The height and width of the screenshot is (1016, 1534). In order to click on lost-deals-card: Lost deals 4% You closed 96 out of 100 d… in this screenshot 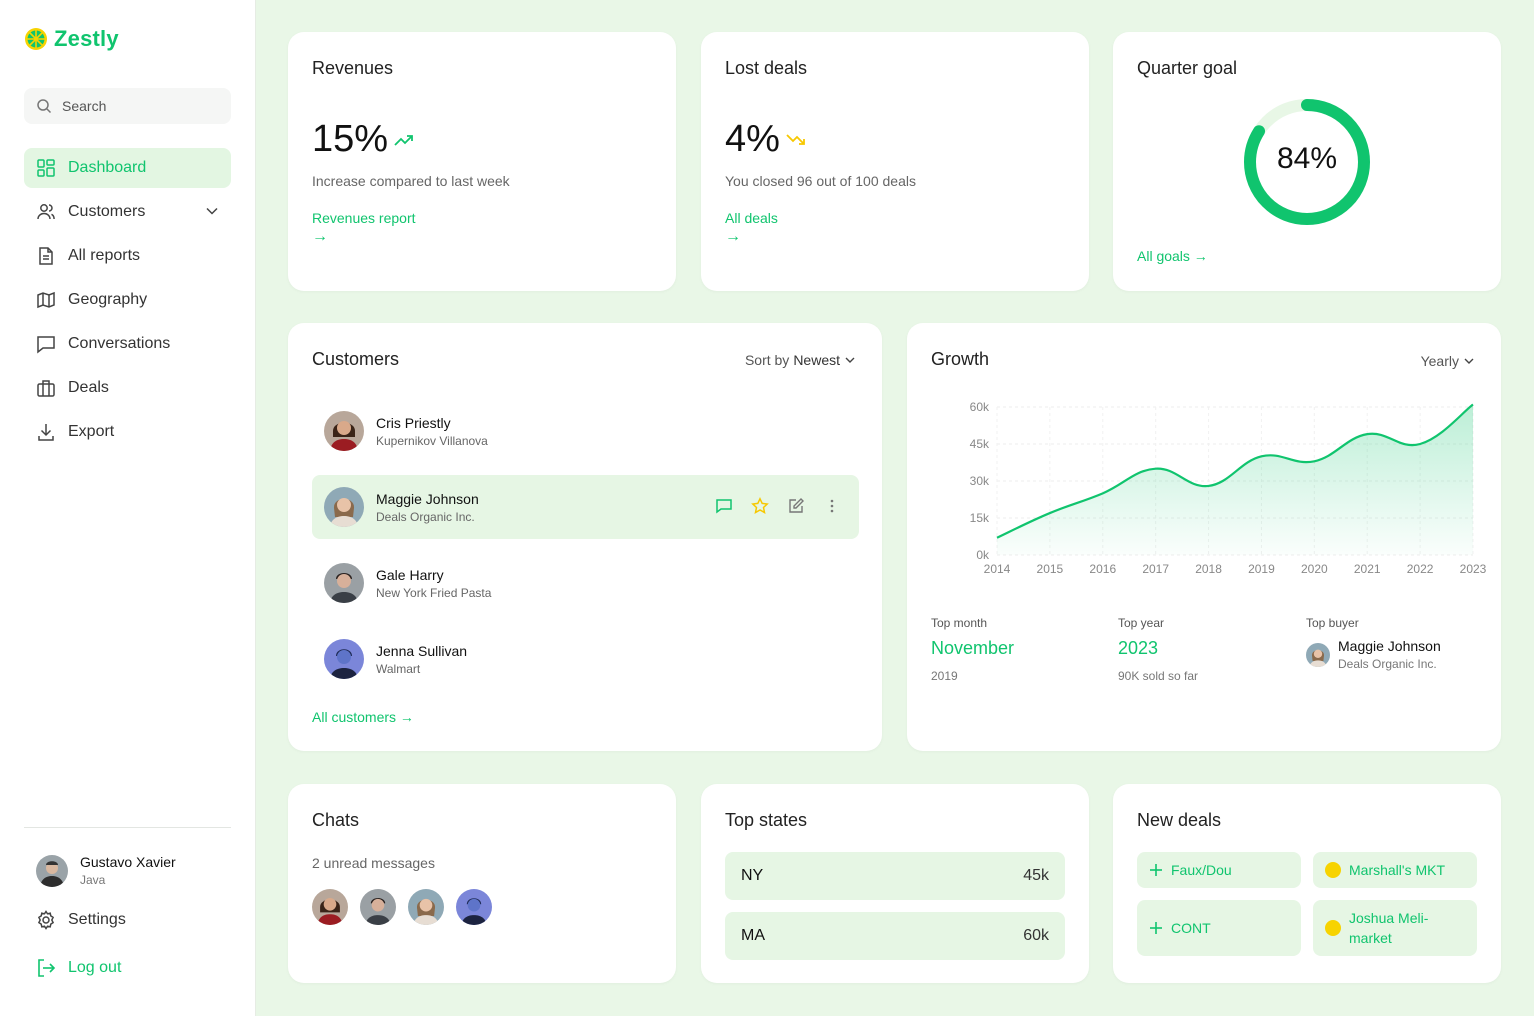, I will do `click(895, 161)`.